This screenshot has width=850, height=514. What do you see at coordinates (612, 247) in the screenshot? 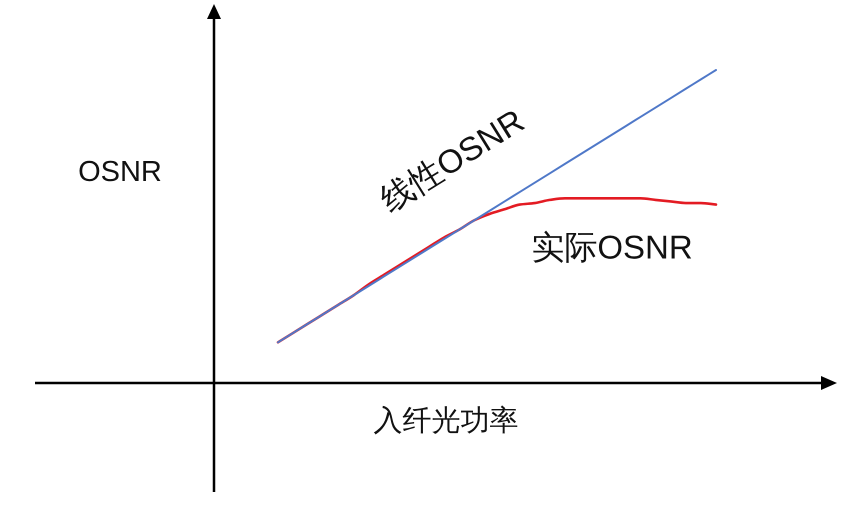
I see `series-label: 实际OSNR` at bounding box center [612, 247].